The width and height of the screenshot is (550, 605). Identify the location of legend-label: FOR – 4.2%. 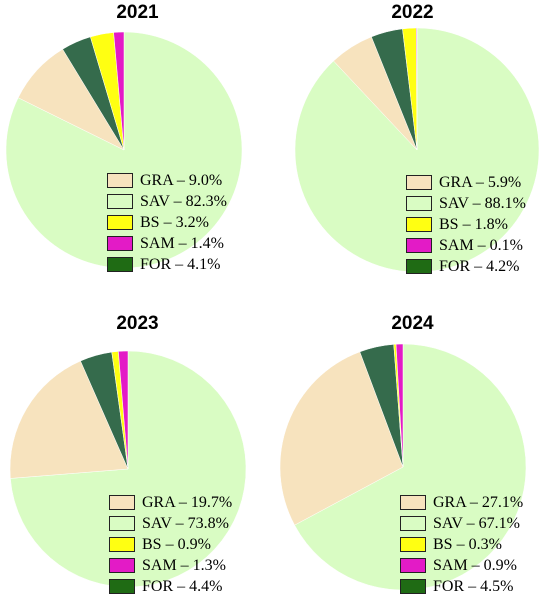
(479, 266).